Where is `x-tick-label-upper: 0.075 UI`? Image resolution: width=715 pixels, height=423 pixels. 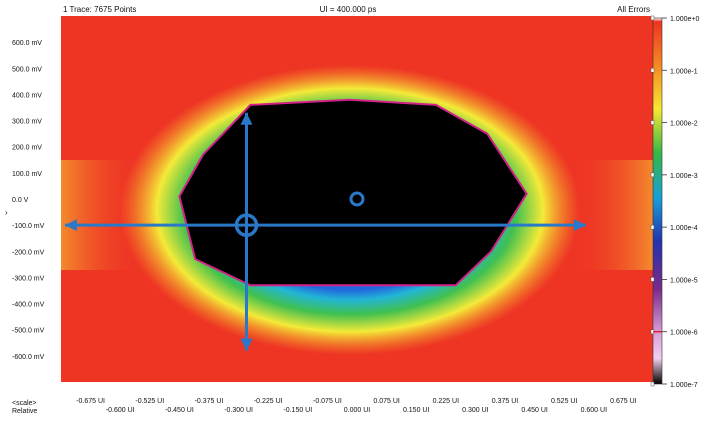 x-tick-label-upper: 0.075 UI is located at coordinates (386, 401).